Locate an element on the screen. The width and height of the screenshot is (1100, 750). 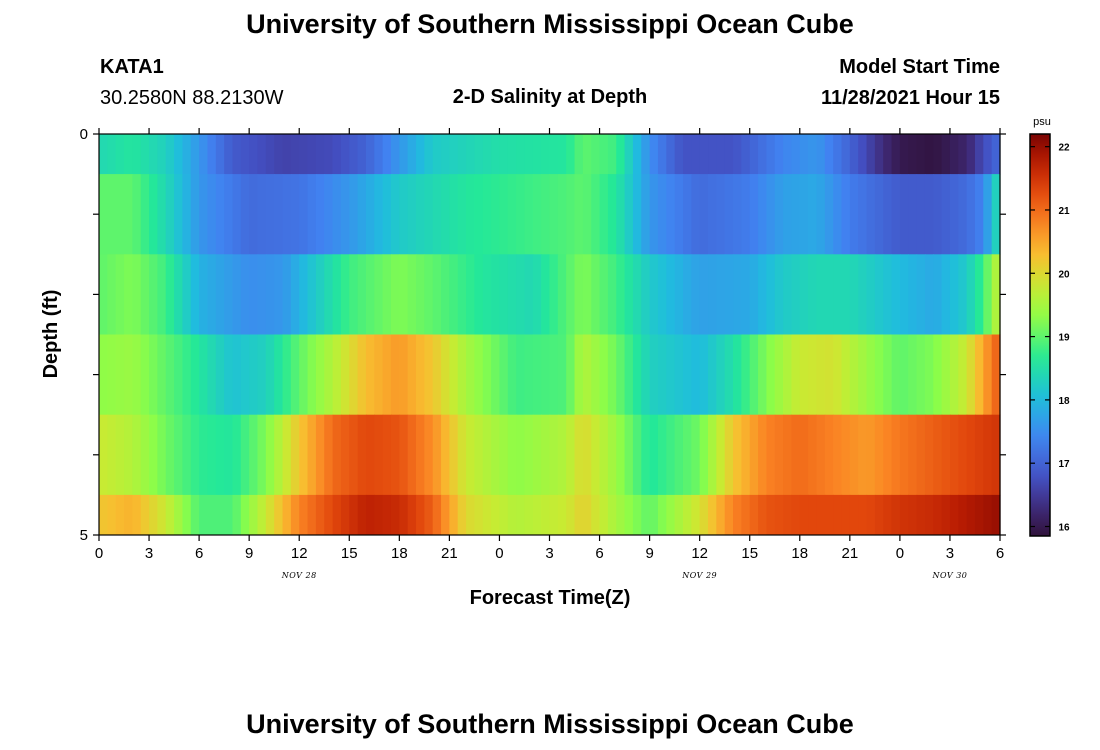
colorbar: psu 16 17 18 19 20 21 22 is located at coordinates (1049, 326).